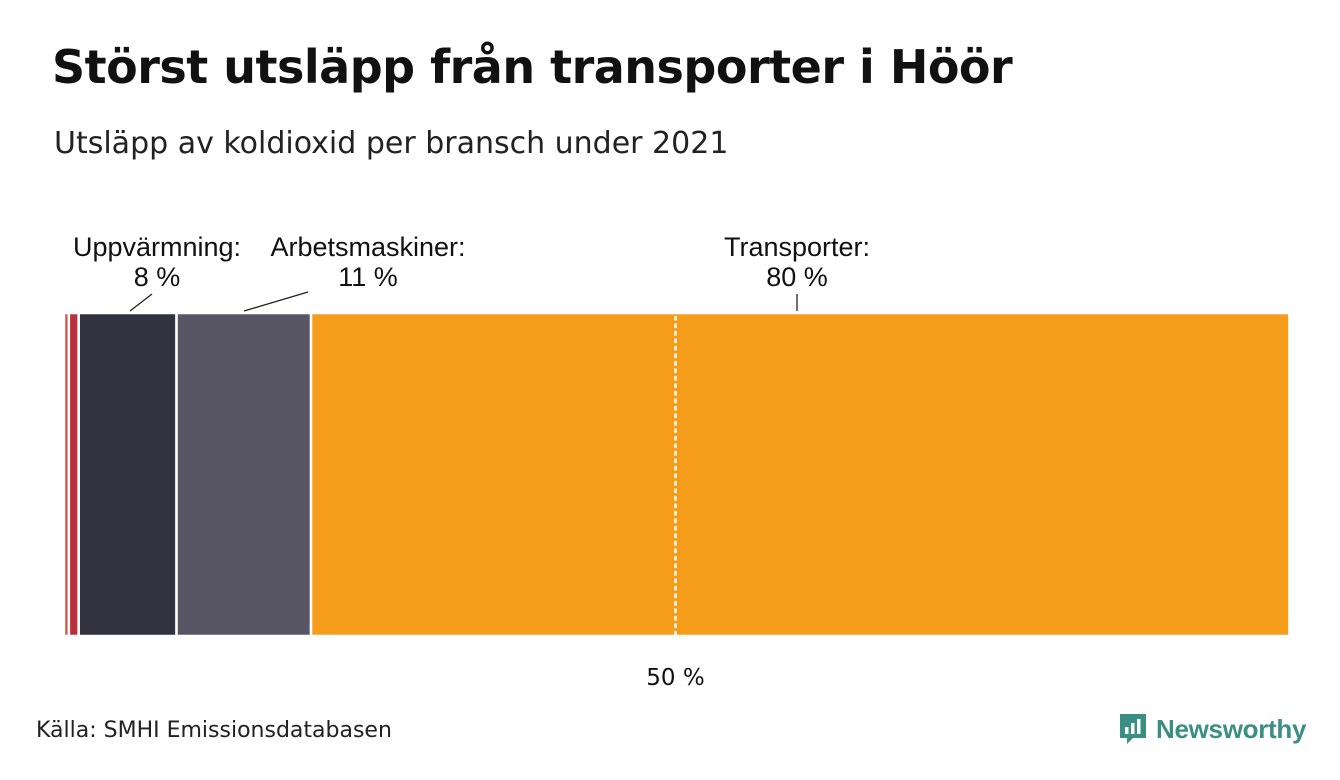 Image resolution: width=1340 pixels, height=780 pixels. What do you see at coordinates (797, 247) in the screenshot?
I see `segment-label-transporter: Transporter:` at bounding box center [797, 247].